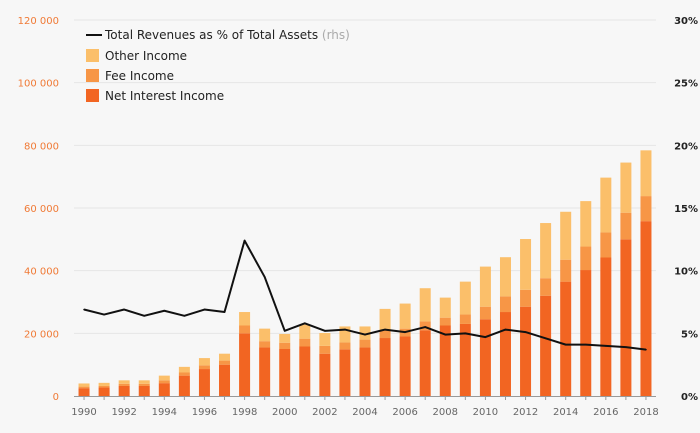 The width and height of the screenshot is (700, 433). I want to click on x-tick-label: 1990, so click(83, 412).